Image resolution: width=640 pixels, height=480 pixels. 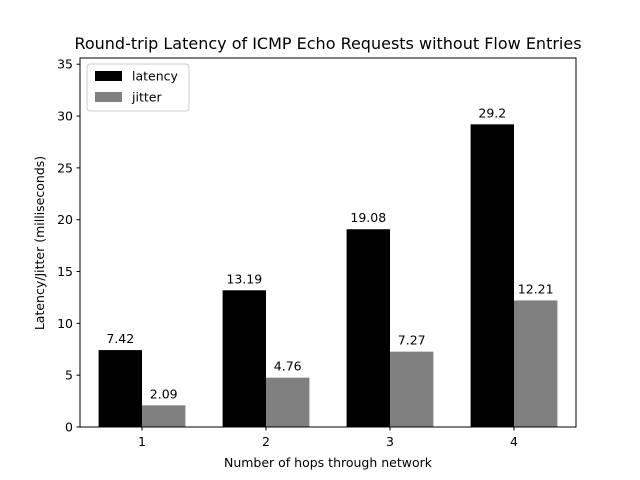 I want to click on y-tick-label: 20, so click(x=65, y=219).